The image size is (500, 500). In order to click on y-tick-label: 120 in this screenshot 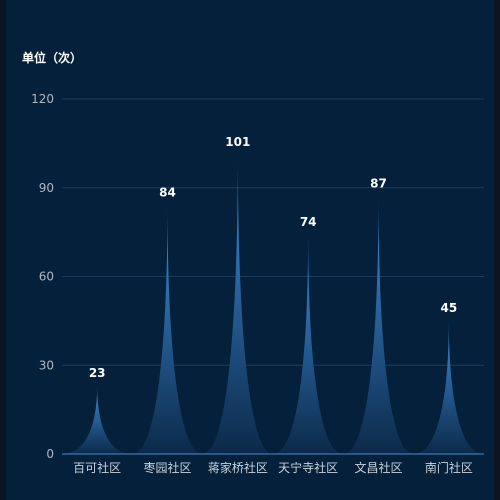, I will do `click(42, 99)`.